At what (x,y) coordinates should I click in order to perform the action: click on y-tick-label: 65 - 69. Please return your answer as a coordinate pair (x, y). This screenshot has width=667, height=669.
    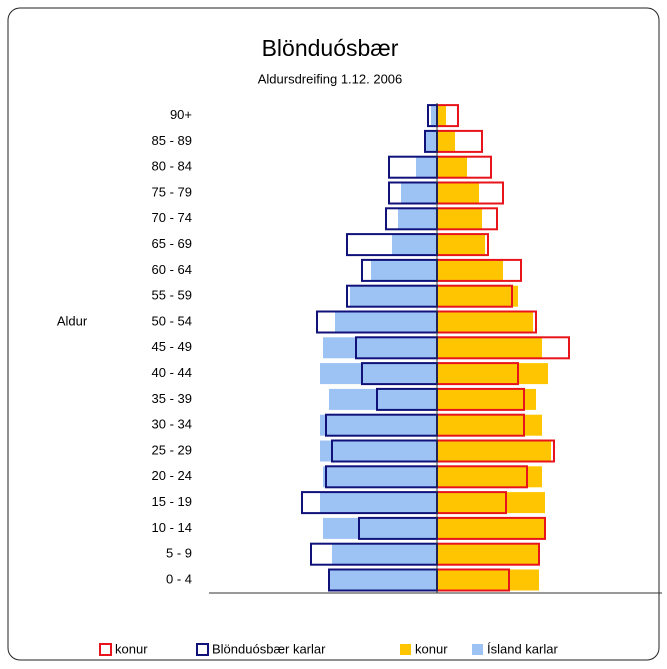
    Looking at the image, I should click on (172, 243).